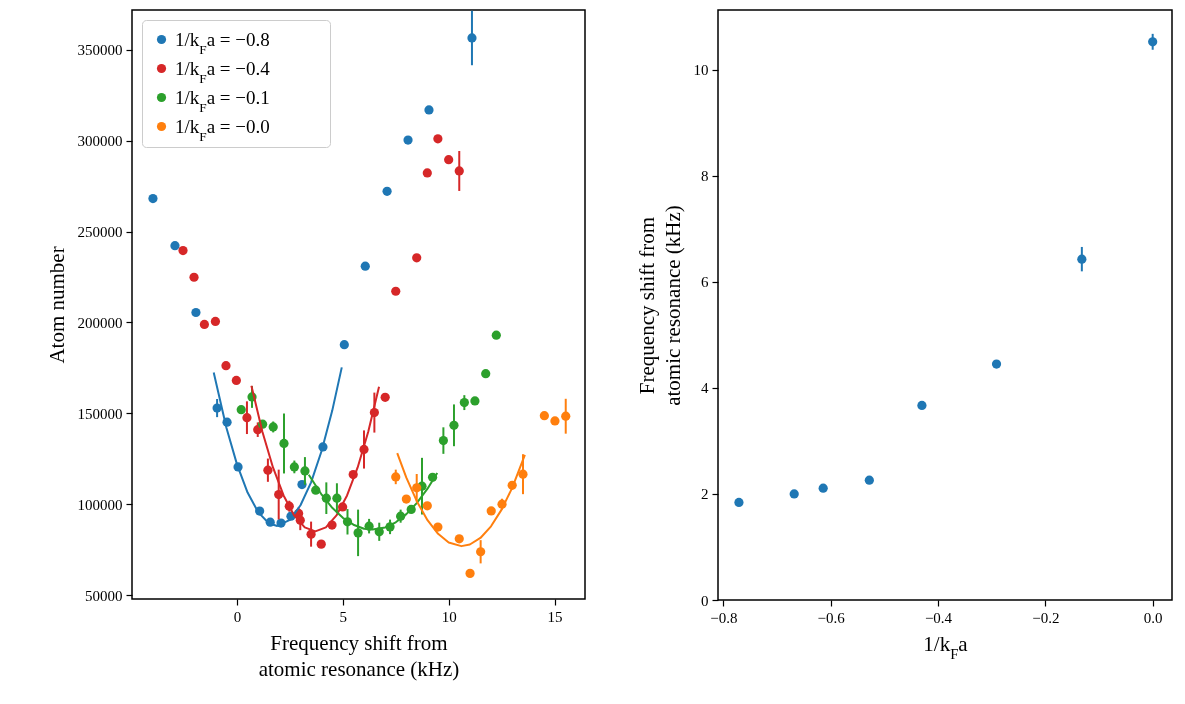 The width and height of the screenshot is (1185, 704). What do you see at coordinates (100, 413) in the screenshot?
I see `y-tick-label: 150000` at bounding box center [100, 413].